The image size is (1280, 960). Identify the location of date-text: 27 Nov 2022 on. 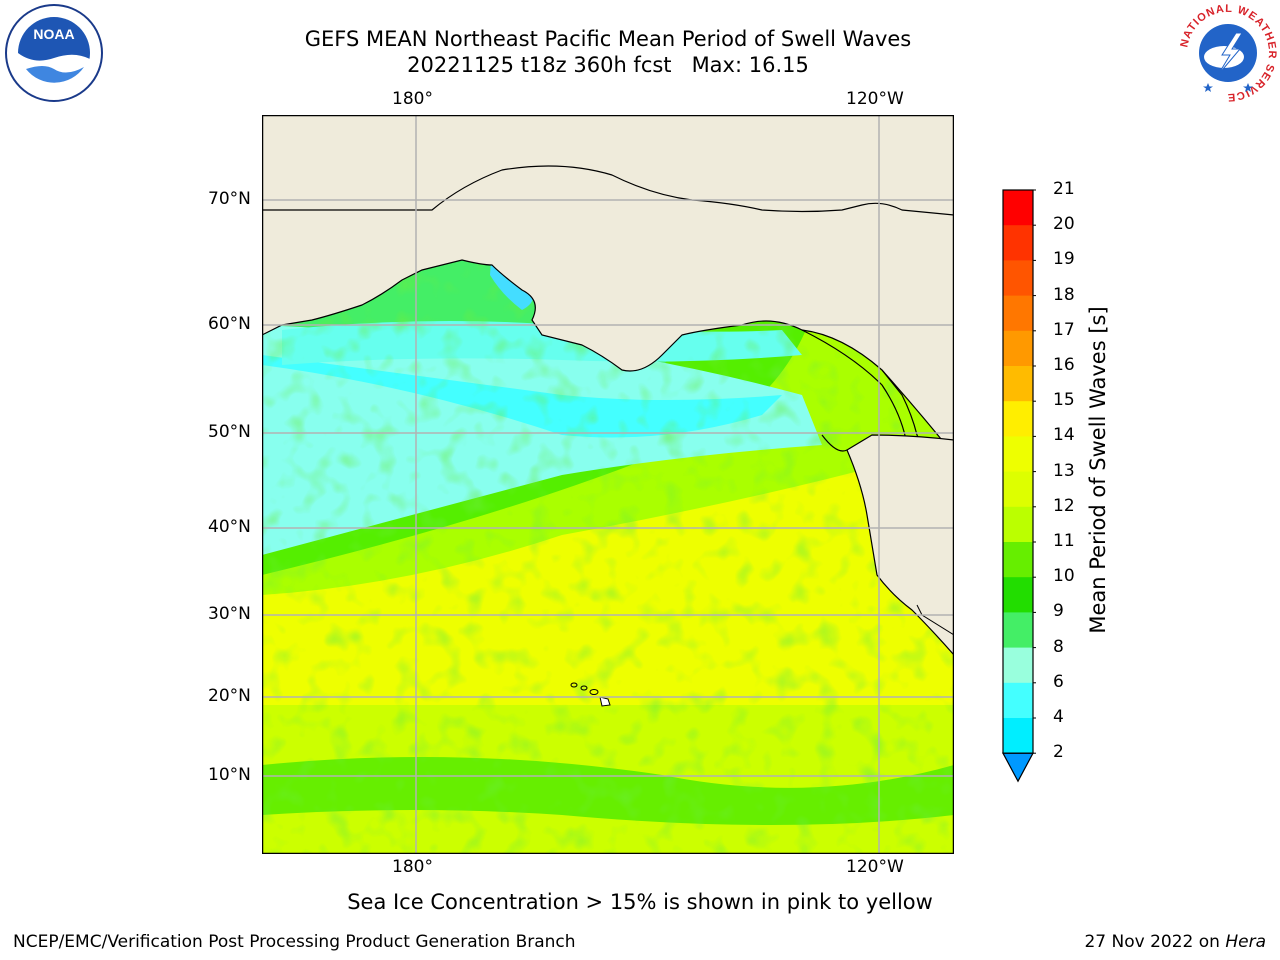
(1152, 942).